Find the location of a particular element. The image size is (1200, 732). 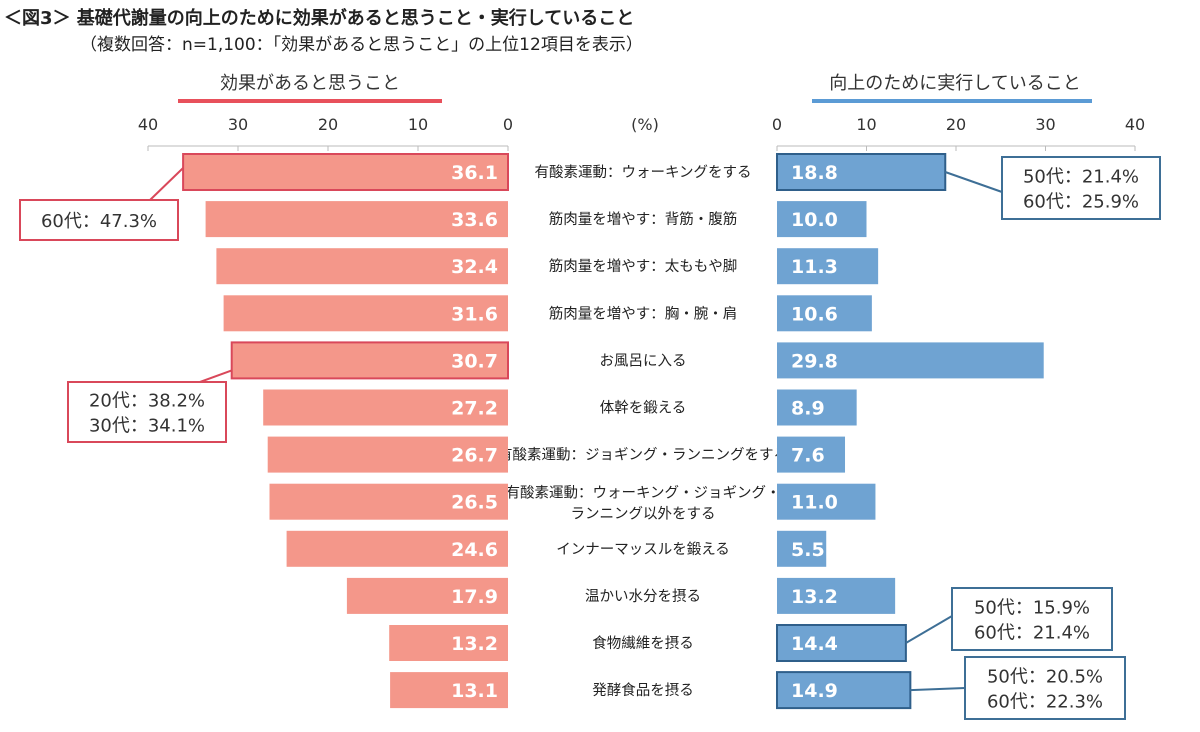

chart-title: ＜図3＞ 基礎代謝量の向上のために効果があると思うこと・実行していること is located at coordinates (319, 18).